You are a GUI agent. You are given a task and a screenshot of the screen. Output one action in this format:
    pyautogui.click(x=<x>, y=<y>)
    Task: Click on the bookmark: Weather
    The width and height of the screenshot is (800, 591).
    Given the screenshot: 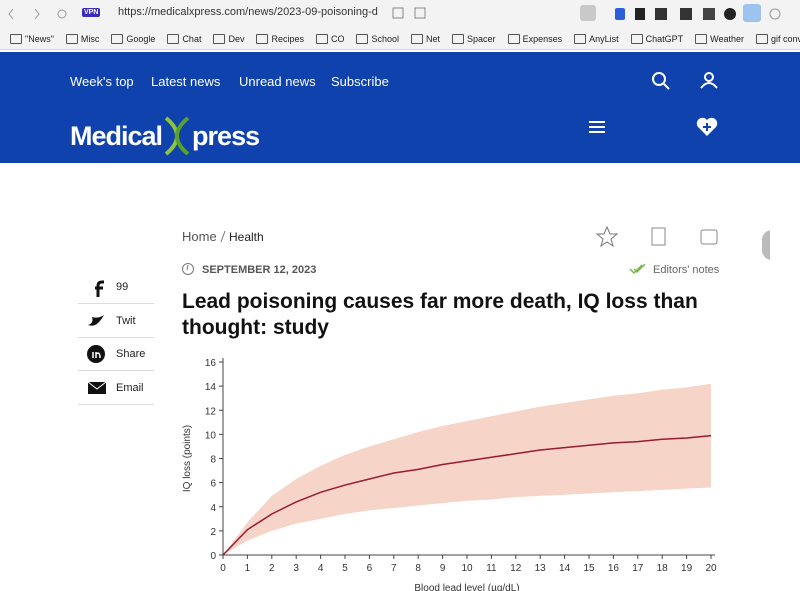 What is the action you would take?
    pyautogui.click(x=719, y=38)
    